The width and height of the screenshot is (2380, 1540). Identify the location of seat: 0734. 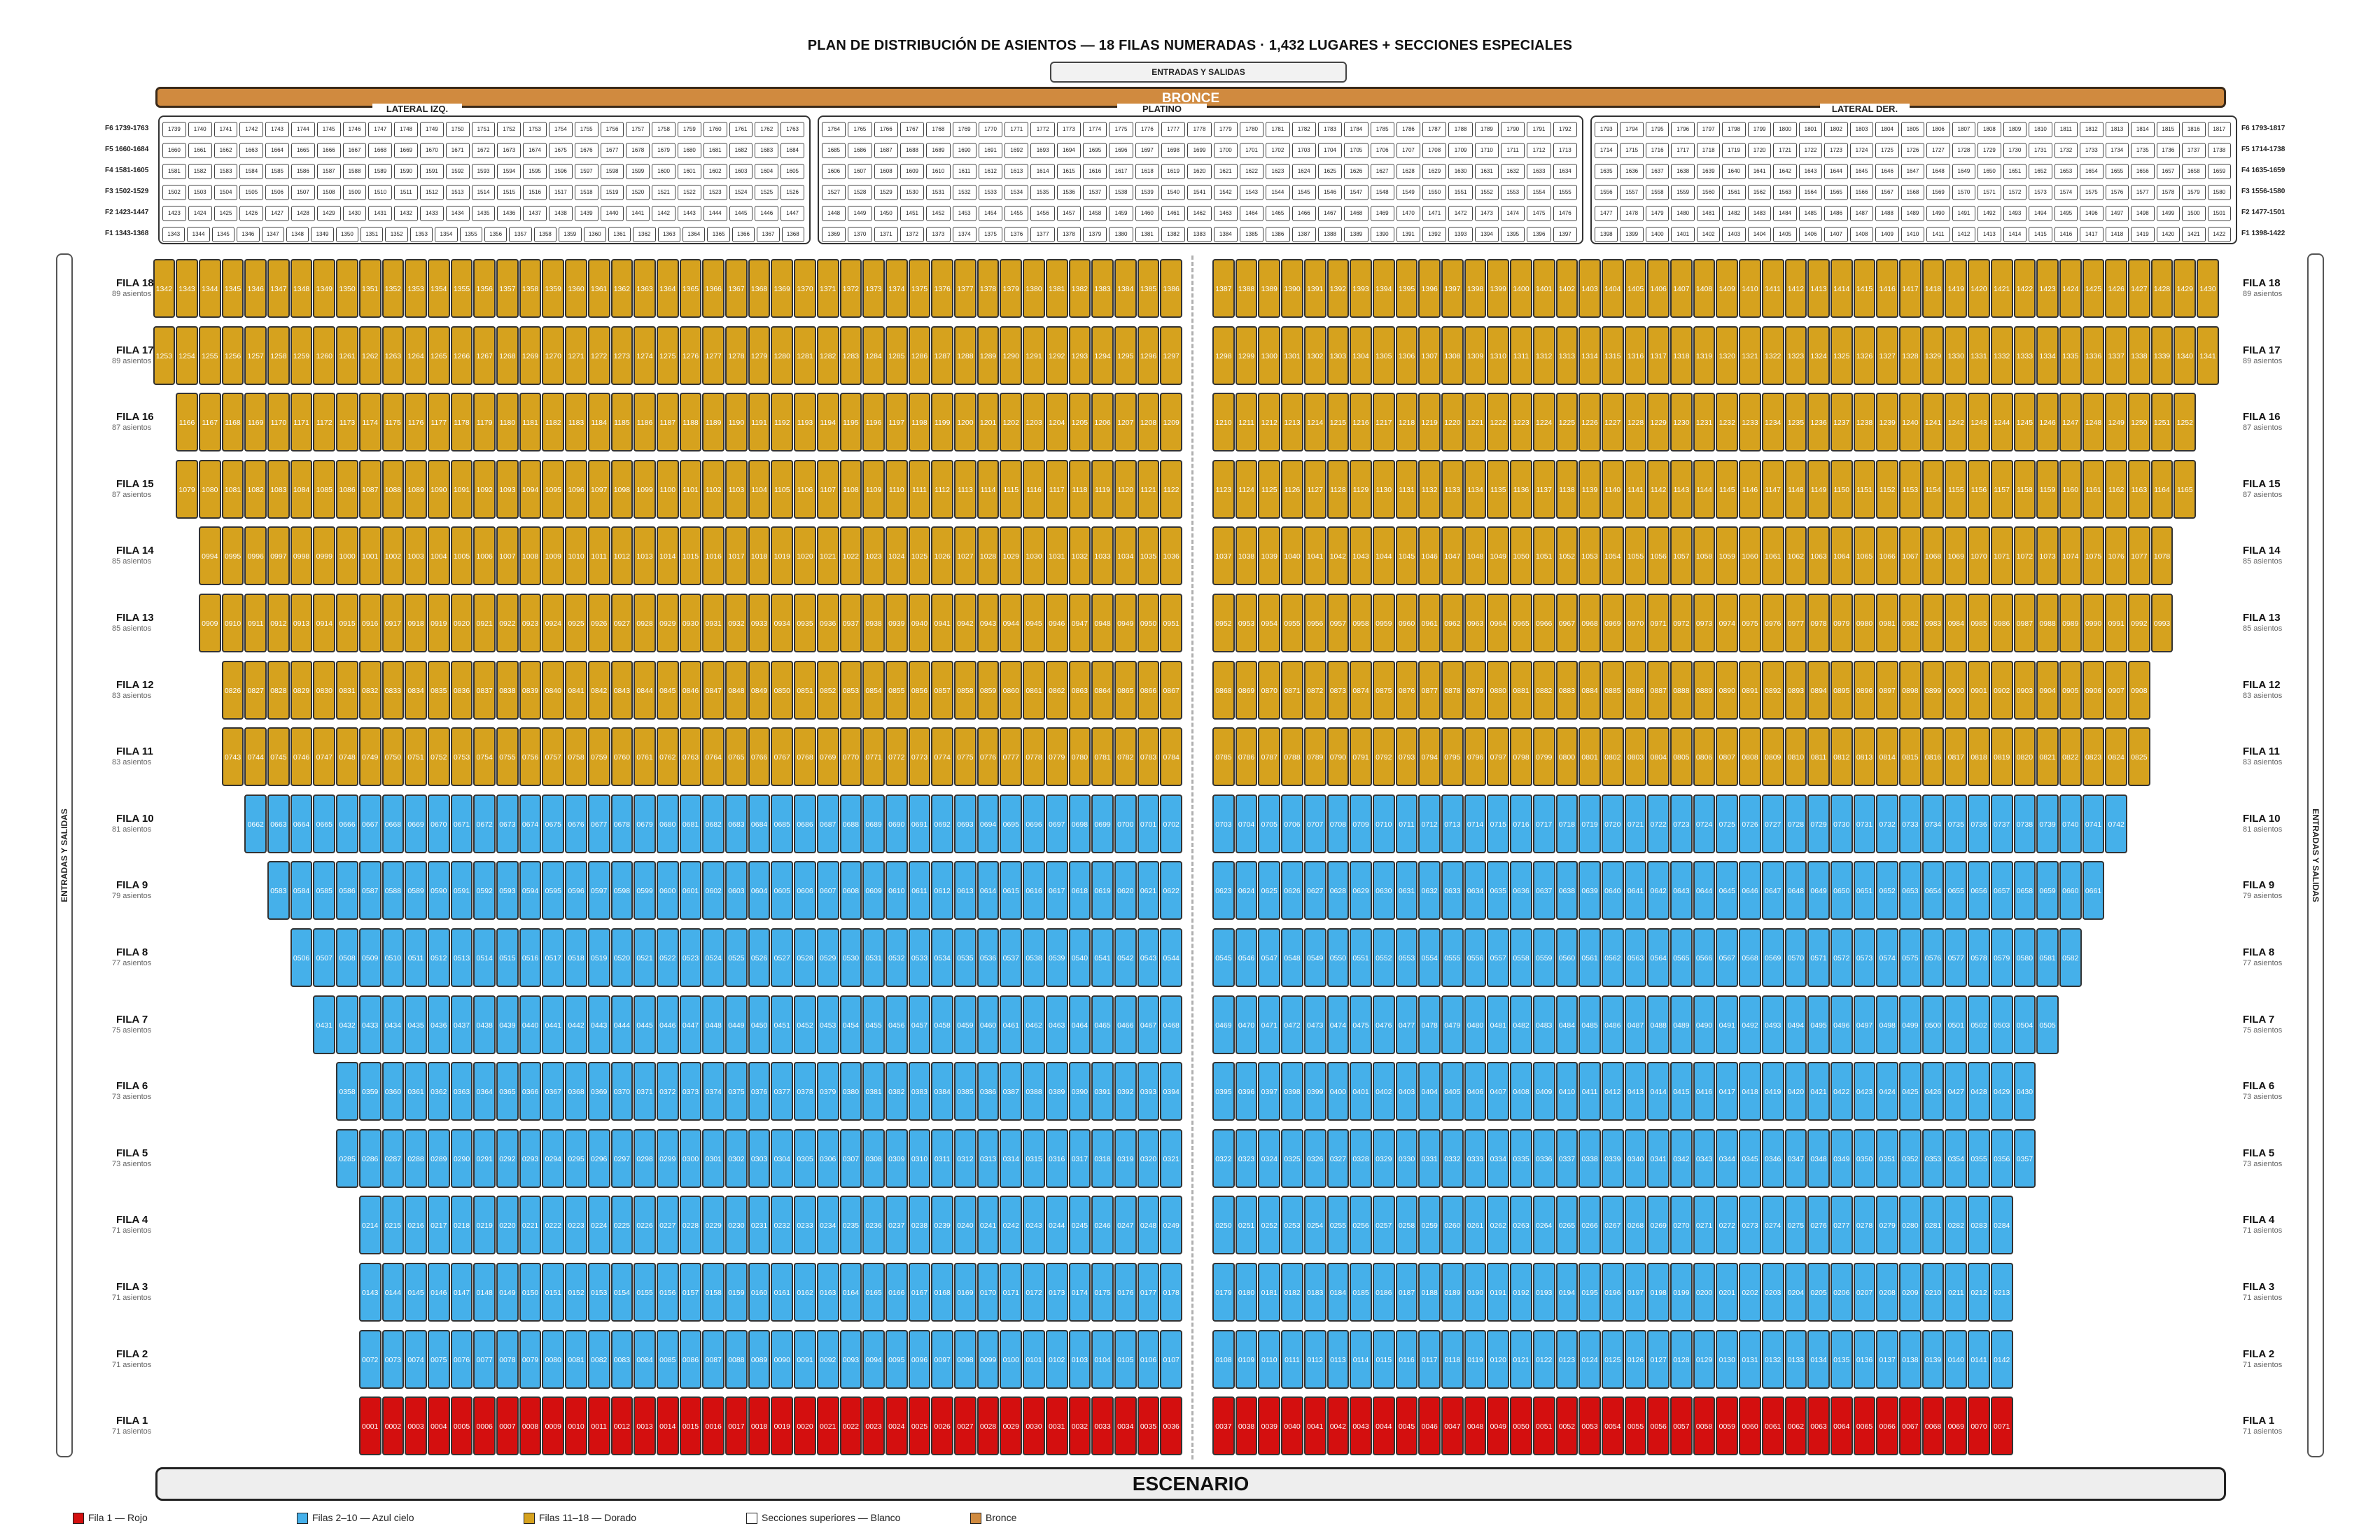
(1933, 823).